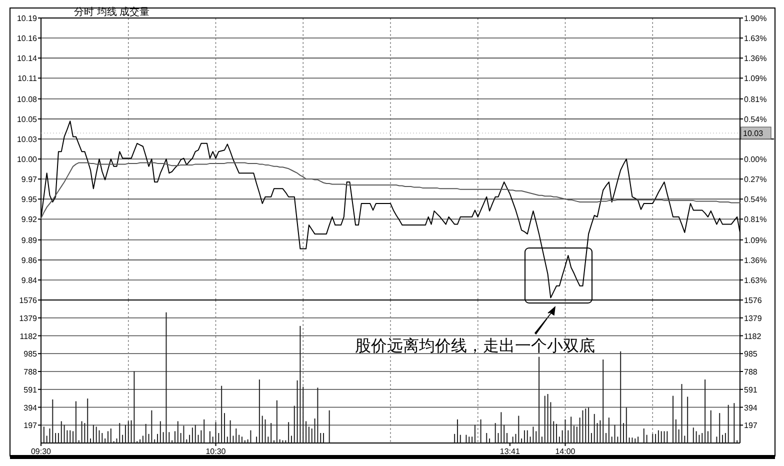 The image size is (784, 466). Describe the element at coordinates (753, 336) in the screenshot. I see `y2-tick-label: 1182` at that location.